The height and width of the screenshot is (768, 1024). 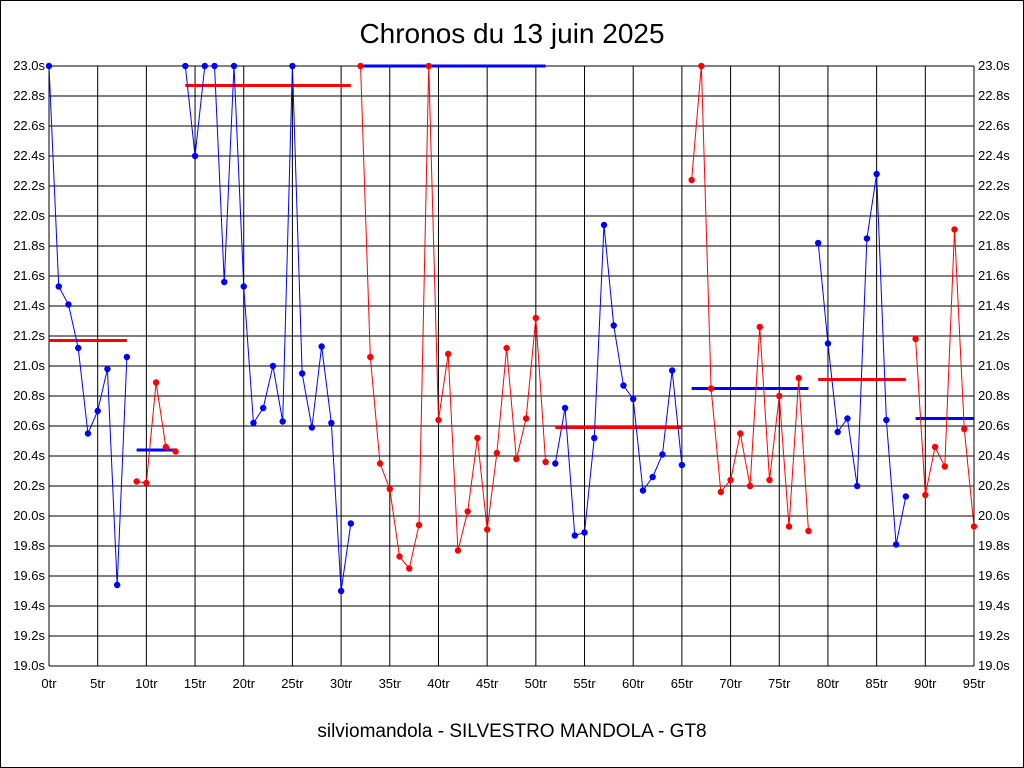 I want to click on x-tick-label: 90tr, so click(x=925, y=683).